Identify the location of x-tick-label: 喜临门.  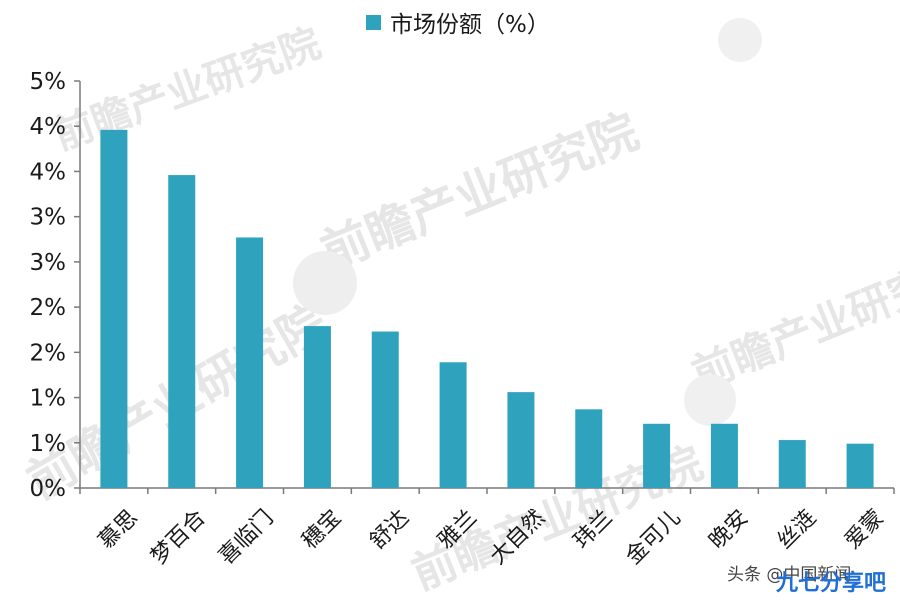
(246, 537).